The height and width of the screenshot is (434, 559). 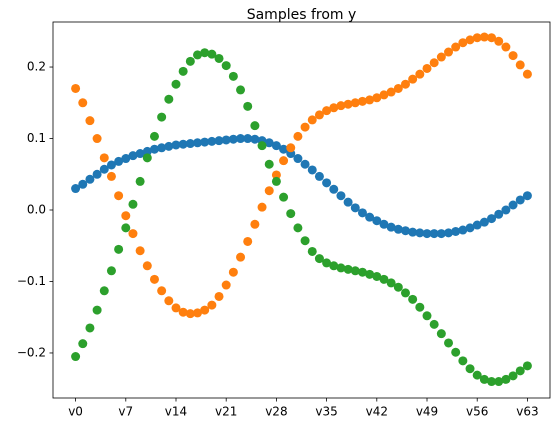 What do you see at coordinates (36, 67) in the screenshot?
I see `y-tick-label: 0.2` at bounding box center [36, 67].